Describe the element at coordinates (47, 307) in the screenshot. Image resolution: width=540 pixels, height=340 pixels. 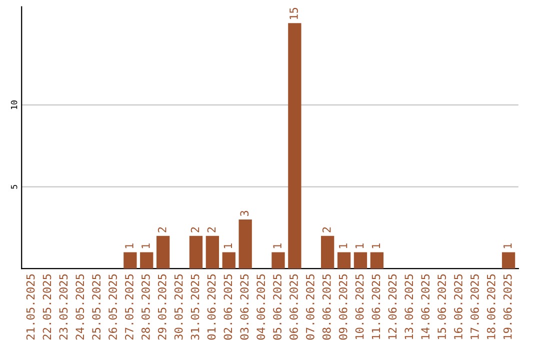
I see `x-tick-label: 22.05.2025` at that location.